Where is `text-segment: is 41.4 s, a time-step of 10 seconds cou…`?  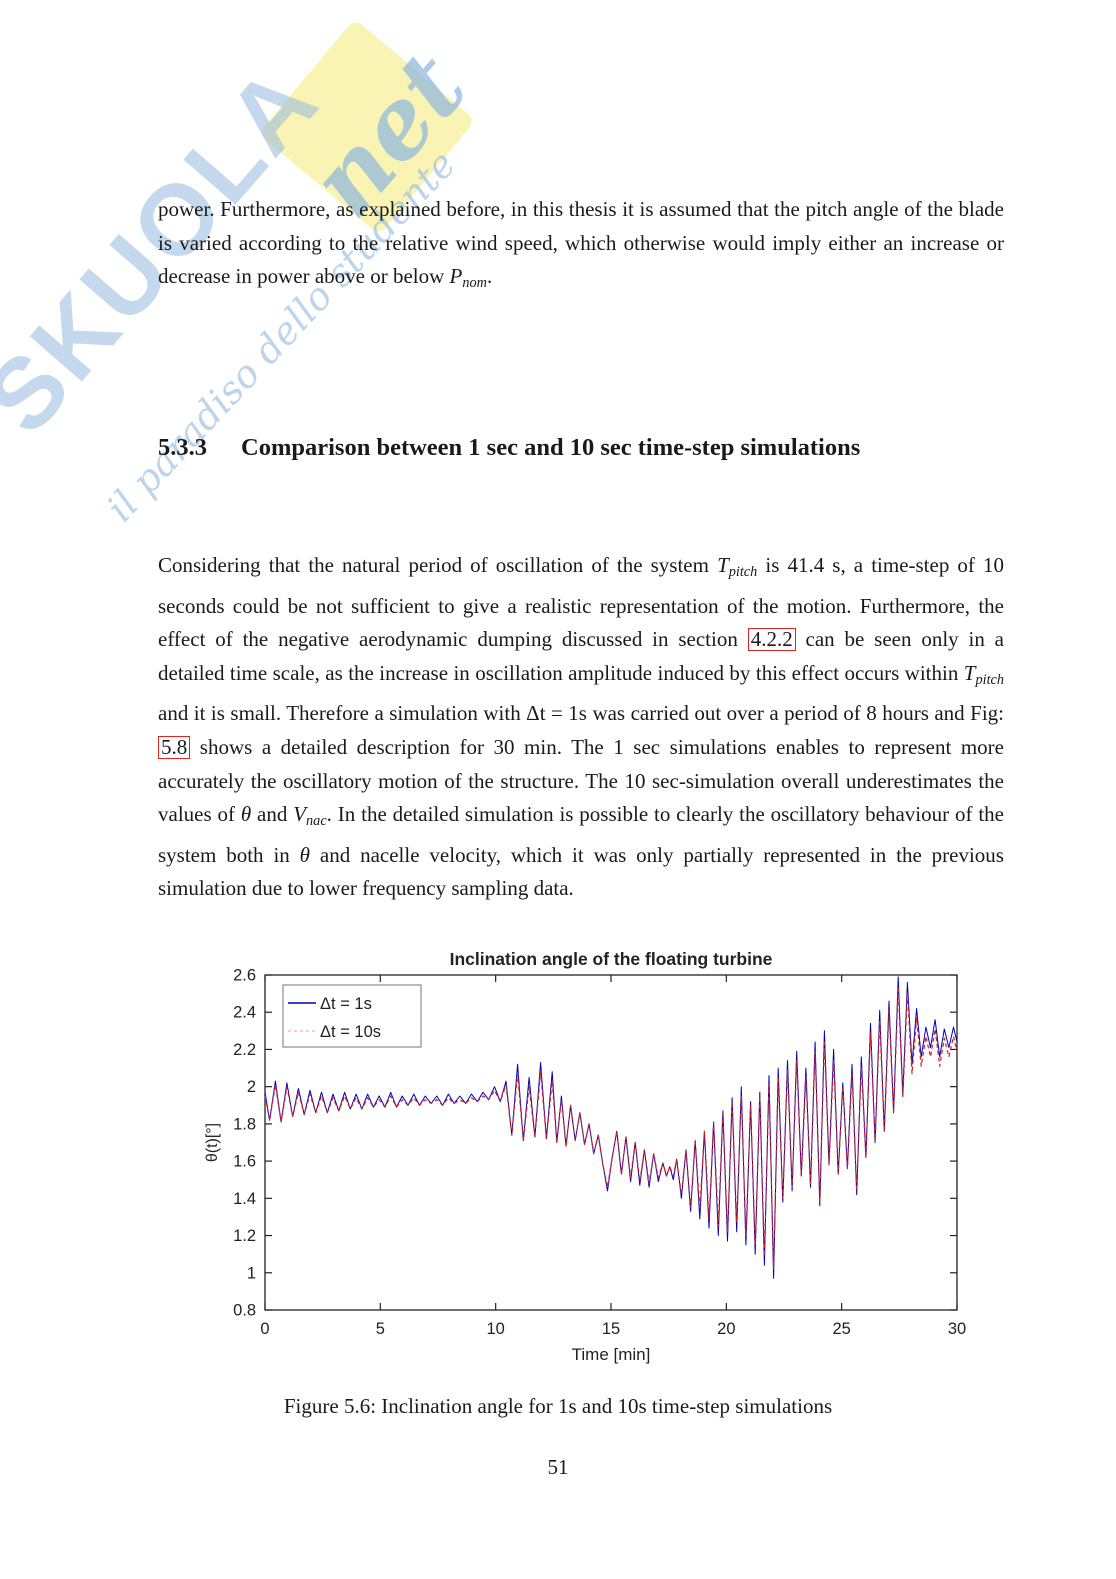 text-segment: is 41.4 s, a time-step of 10 seconds cou… is located at coordinates (581, 602).